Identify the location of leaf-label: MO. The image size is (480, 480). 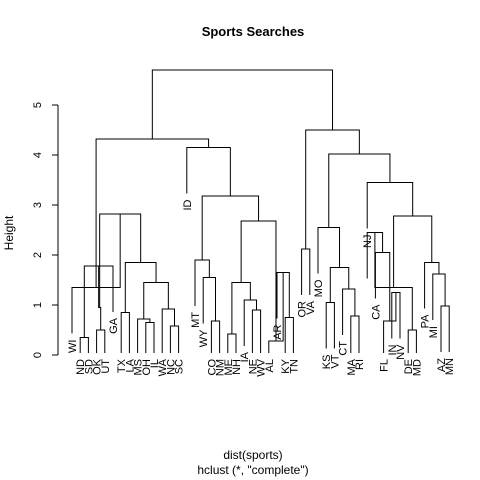
(319, 288).